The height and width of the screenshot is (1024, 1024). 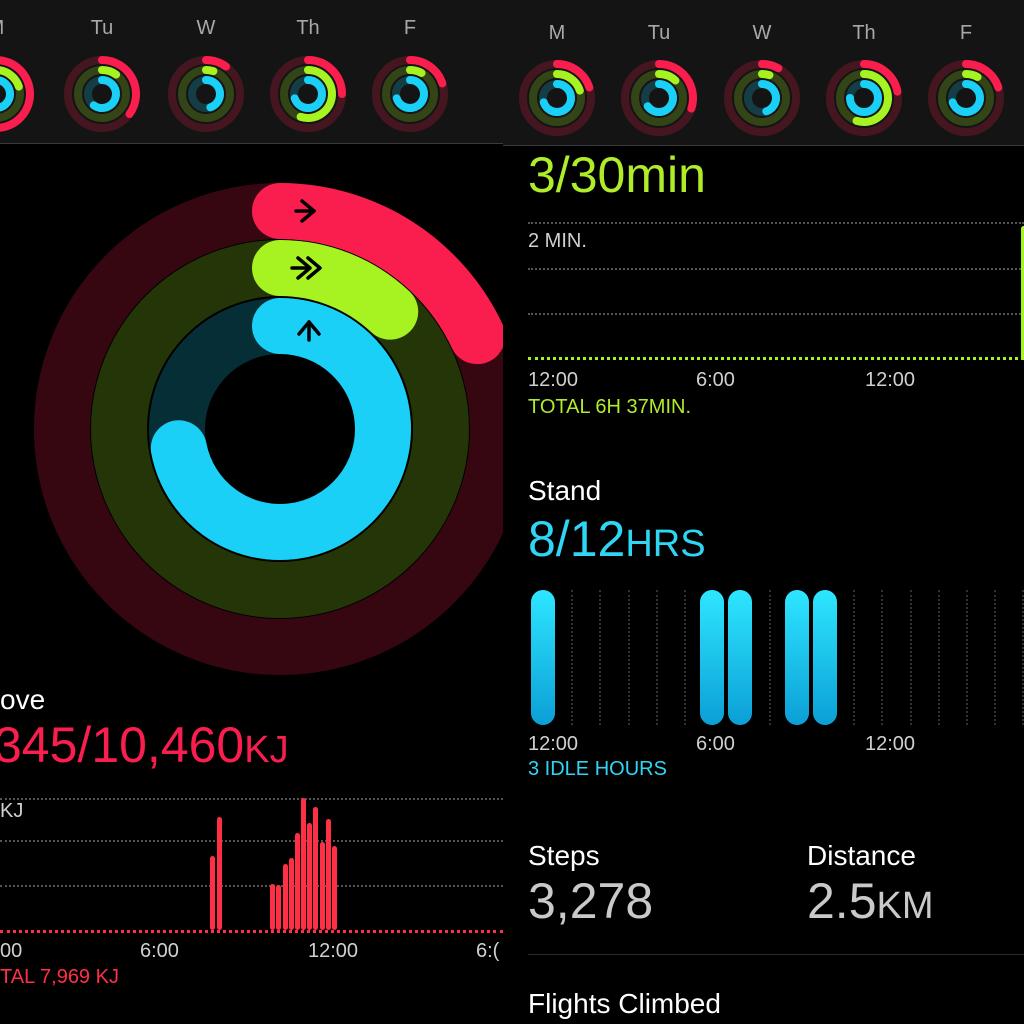 What do you see at coordinates (280, 429) in the screenshot?
I see `stand-ring` at bounding box center [280, 429].